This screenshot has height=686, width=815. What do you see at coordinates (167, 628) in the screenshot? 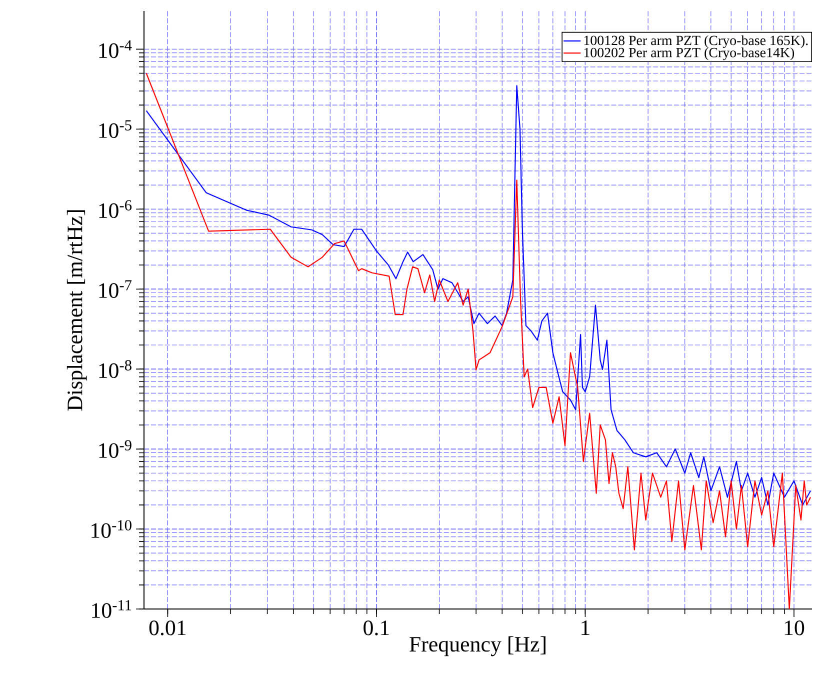
I see `x-tick-label: 0.01` at bounding box center [167, 628].